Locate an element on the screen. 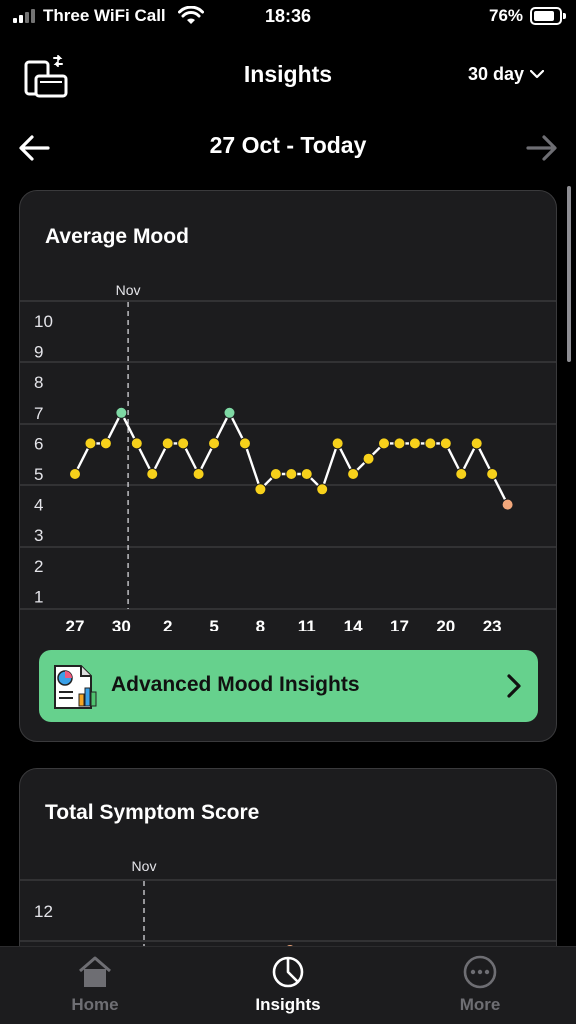  devices-sync-icon is located at coordinates (46, 76).